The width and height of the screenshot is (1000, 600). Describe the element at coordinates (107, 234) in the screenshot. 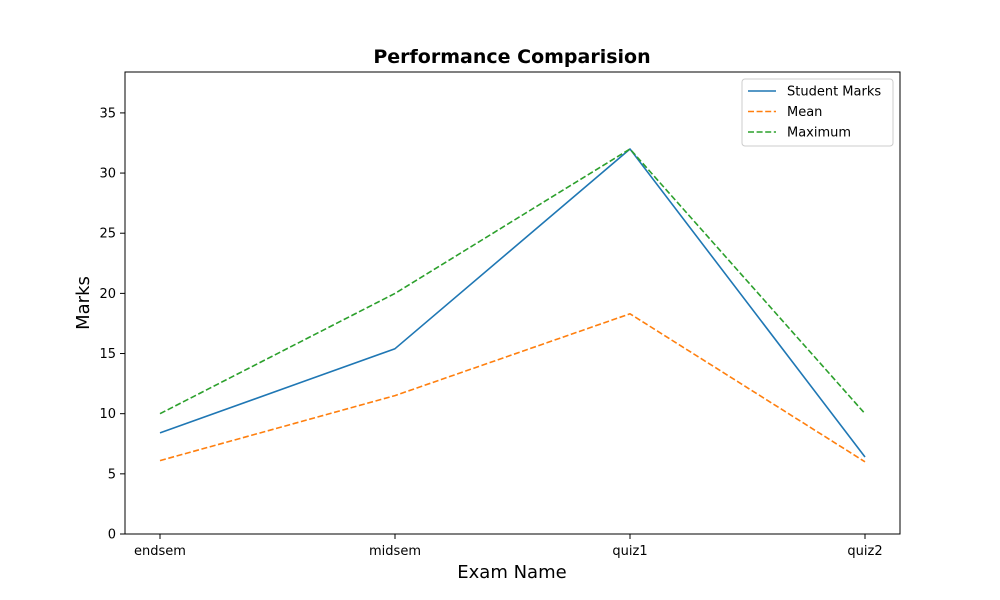

I see `y-tick-label: 25` at that location.